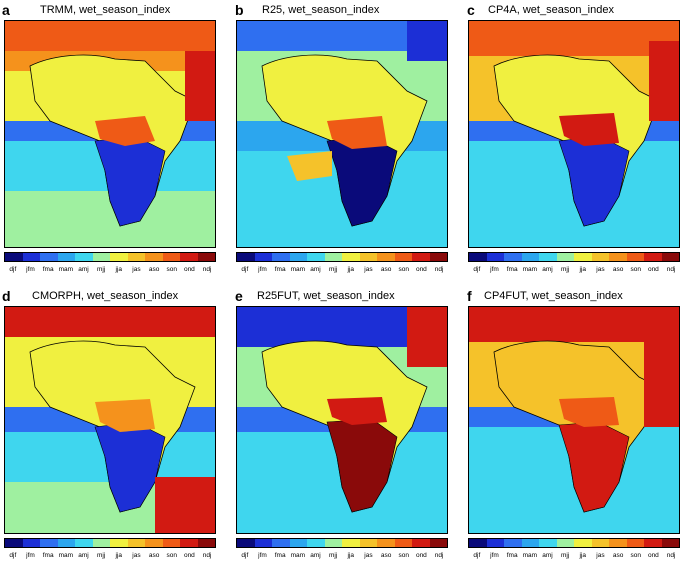 Image resolution: width=685 pixels, height=567 pixels. I want to click on panel-letter: d, so click(6, 296).